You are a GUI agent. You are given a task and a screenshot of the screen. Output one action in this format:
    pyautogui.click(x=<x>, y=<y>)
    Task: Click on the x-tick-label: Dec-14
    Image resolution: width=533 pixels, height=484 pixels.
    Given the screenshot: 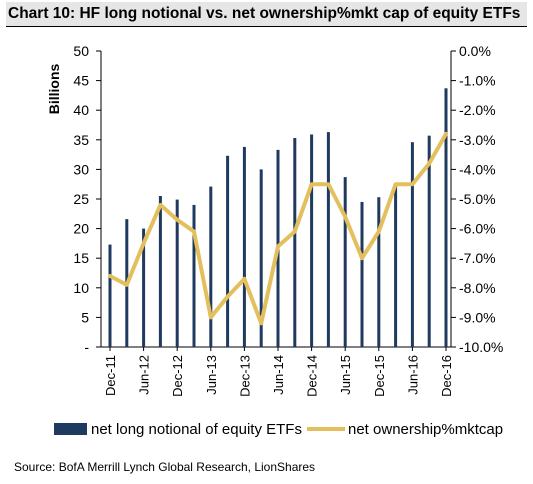 What is the action you would take?
    pyautogui.click(x=312, y=376)
    